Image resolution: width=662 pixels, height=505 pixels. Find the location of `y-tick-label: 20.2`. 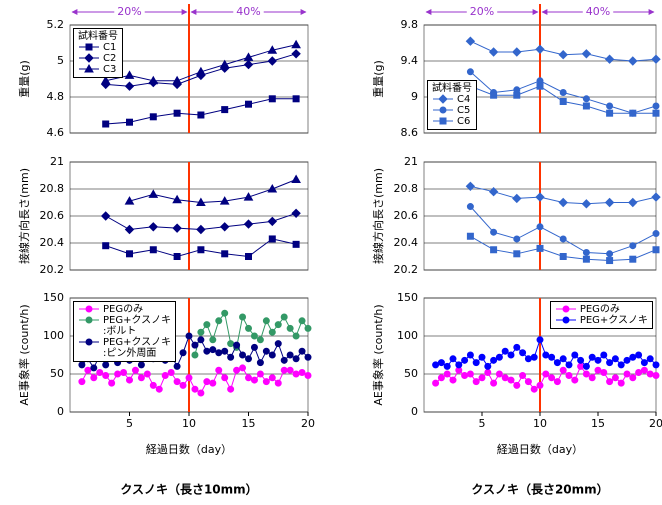

y-tick-label: 20.2 is located at coordinates (52, 269).